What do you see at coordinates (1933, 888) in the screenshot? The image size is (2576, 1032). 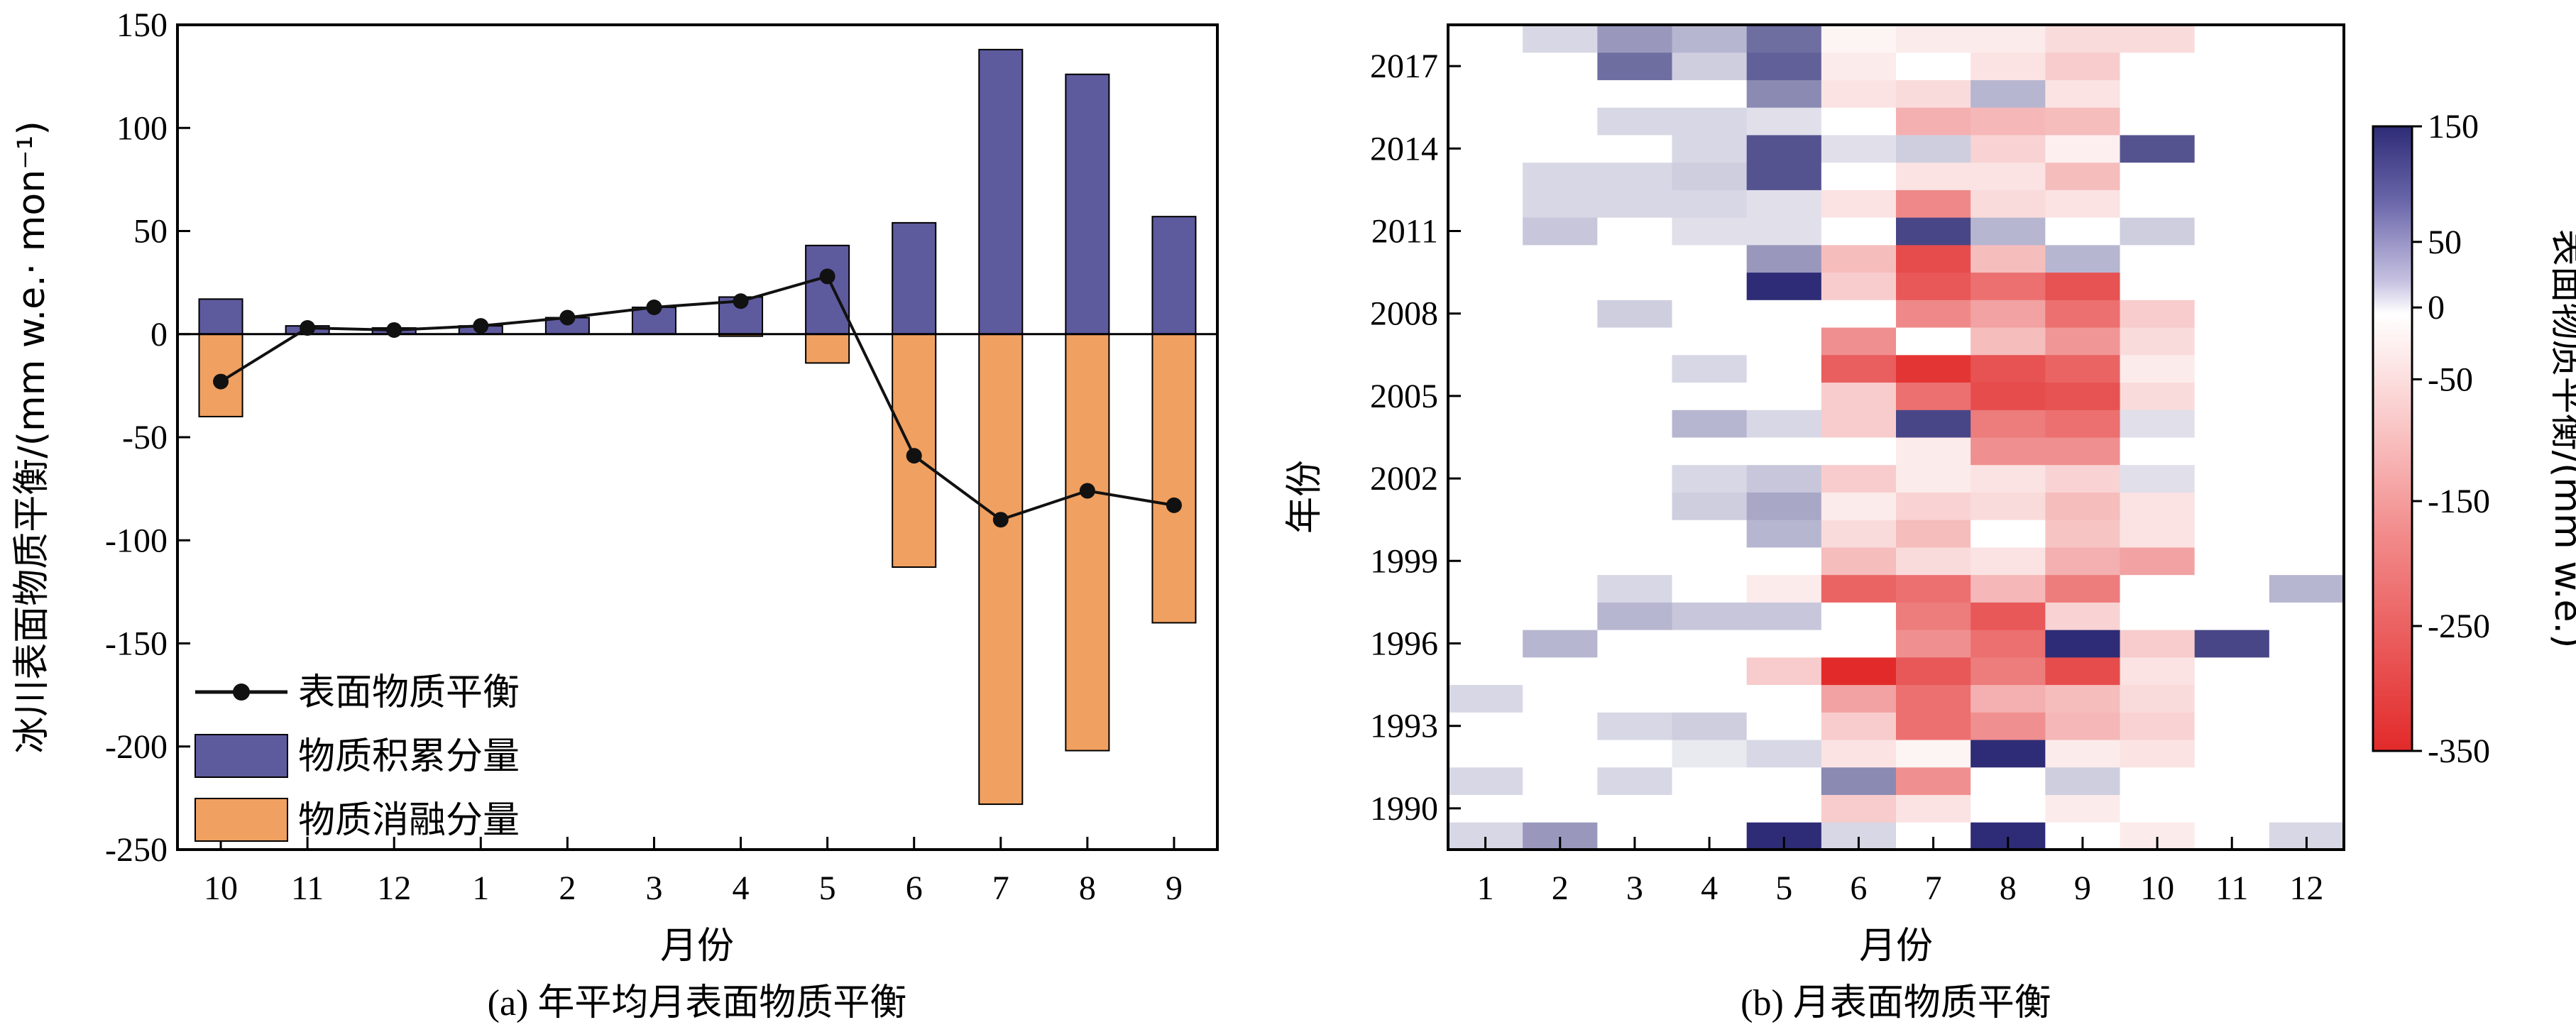 I see `x-tick-label: 7` at bounding box center [1933, 888].